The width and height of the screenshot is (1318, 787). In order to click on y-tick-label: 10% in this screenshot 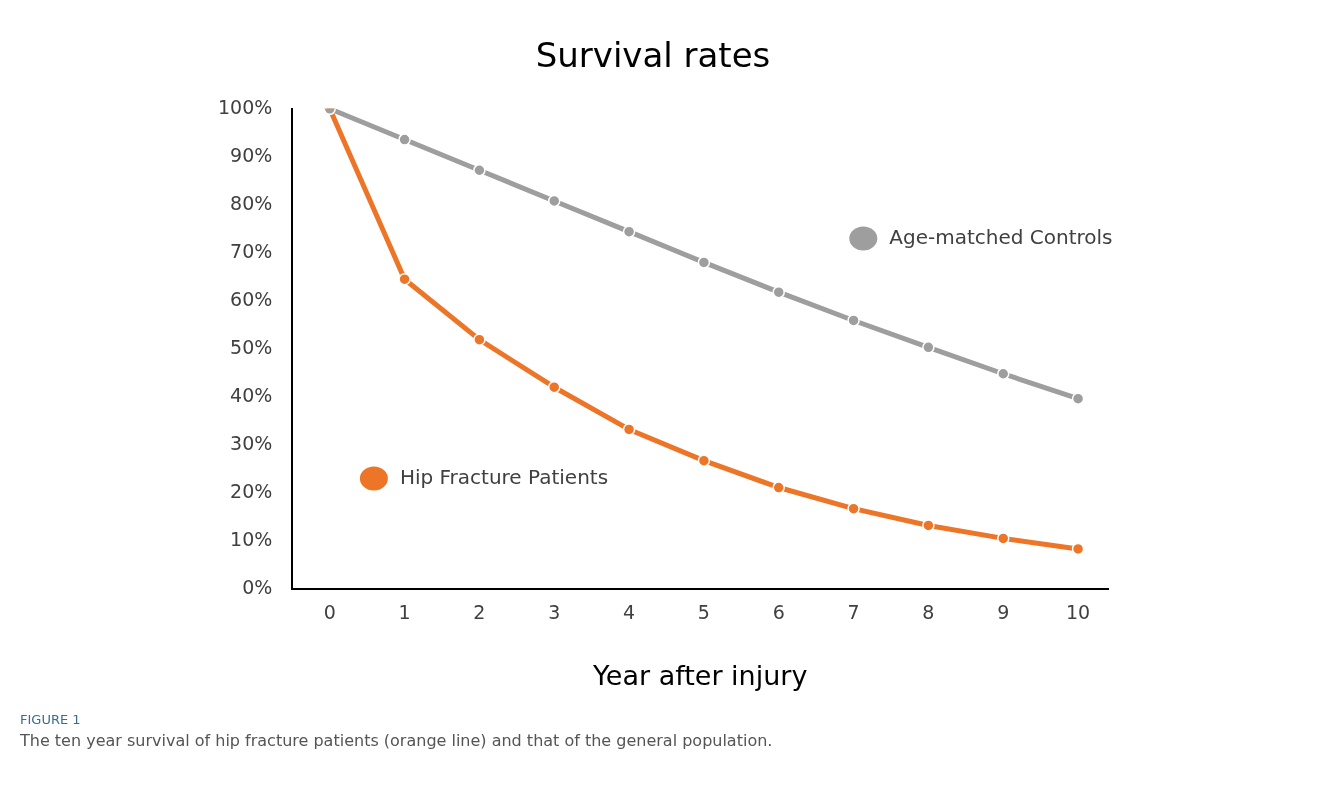, I will do `click(251, 538)`.